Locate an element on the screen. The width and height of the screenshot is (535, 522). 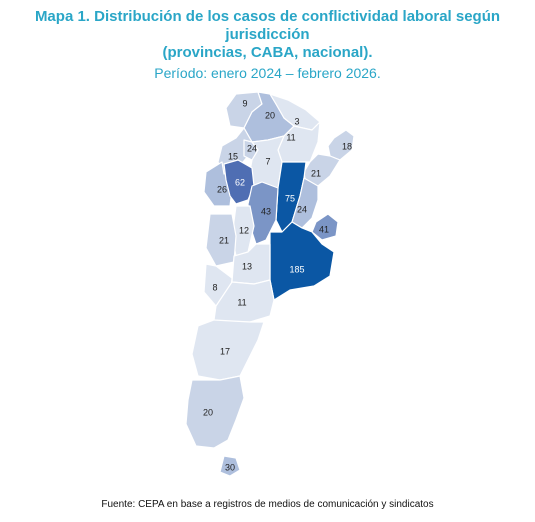
label-tierra-del-fuego: 30 is located at coordinates (230, 467).